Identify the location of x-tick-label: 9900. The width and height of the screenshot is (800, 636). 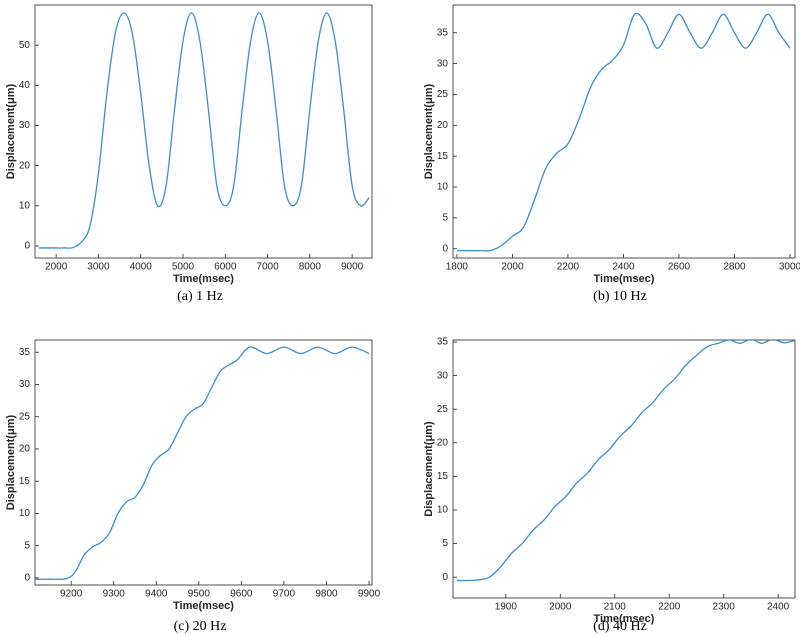
(369, 594).